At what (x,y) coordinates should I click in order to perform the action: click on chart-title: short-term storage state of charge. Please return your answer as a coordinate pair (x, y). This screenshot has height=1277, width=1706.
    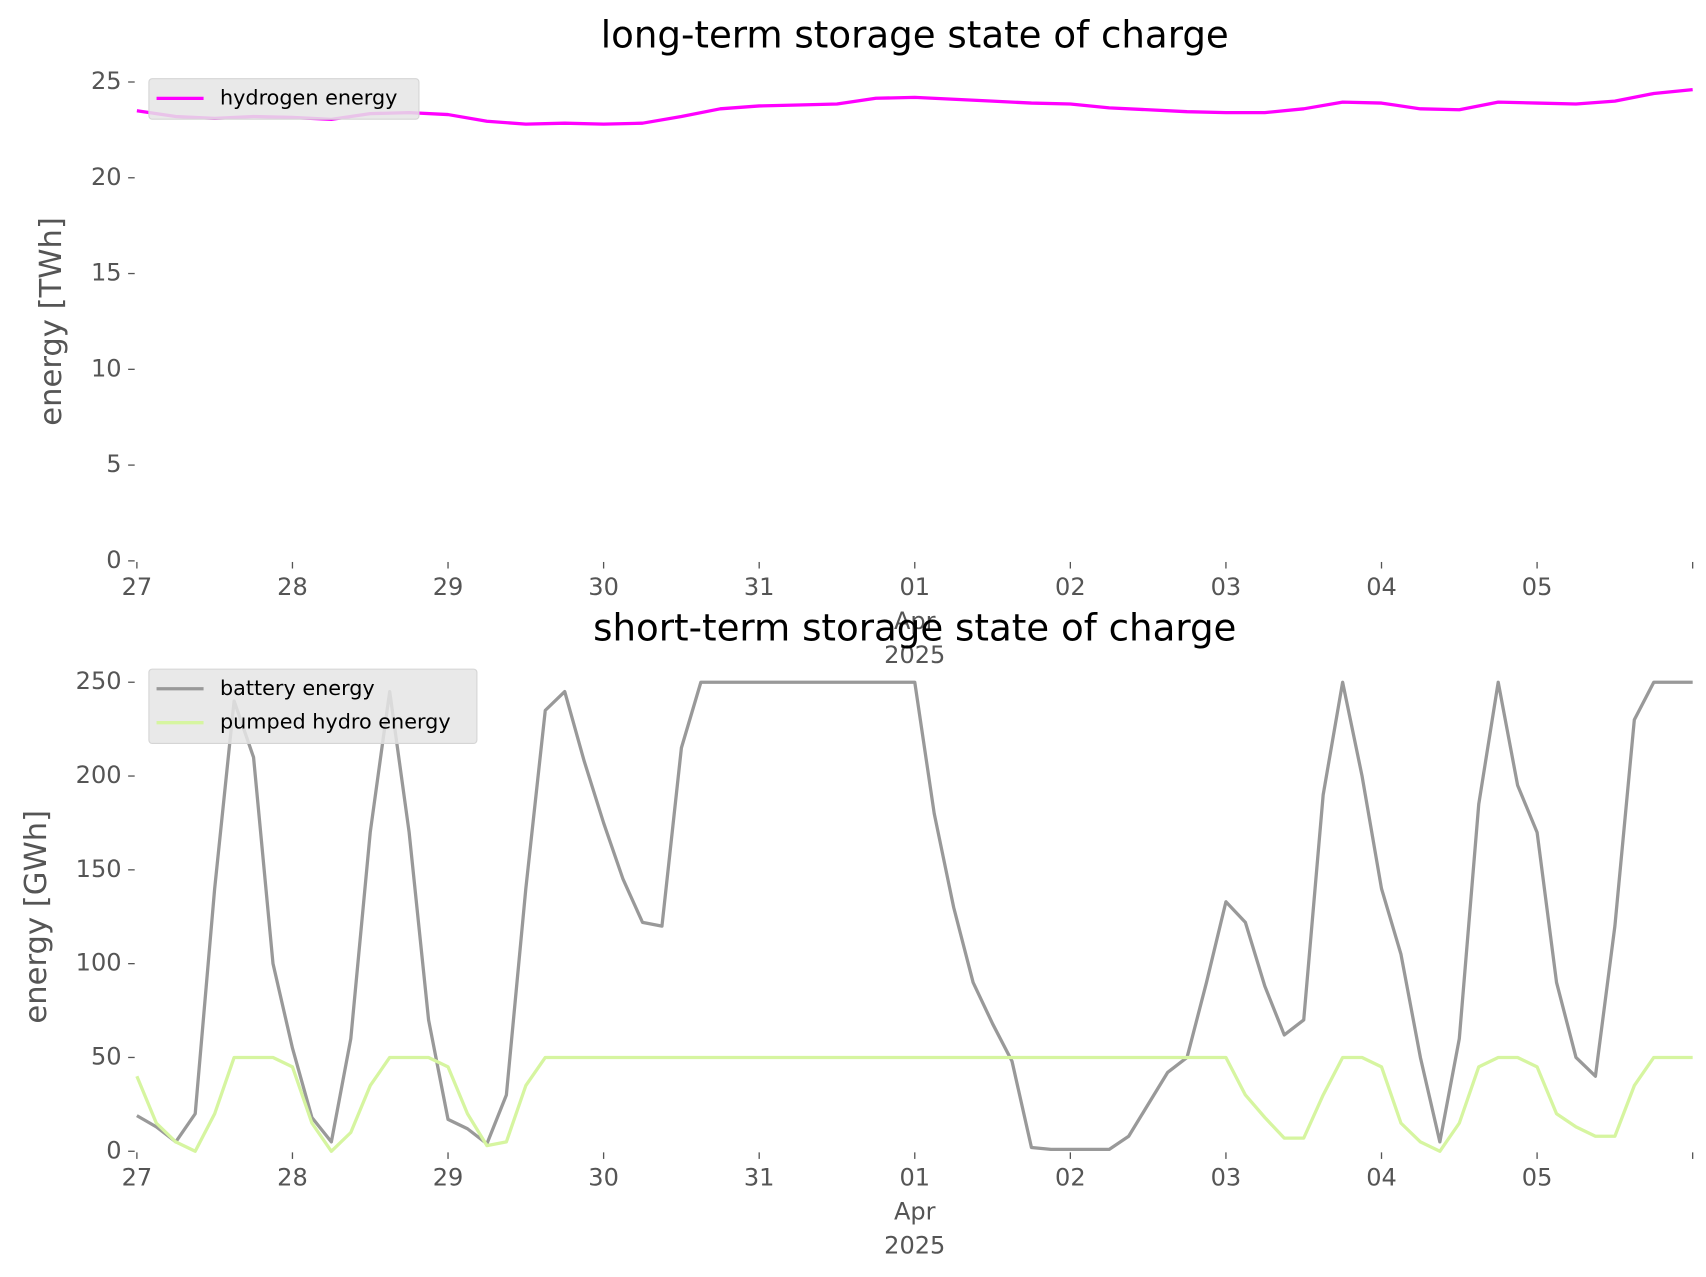
    Looking at the image, I should click on (914, 627).